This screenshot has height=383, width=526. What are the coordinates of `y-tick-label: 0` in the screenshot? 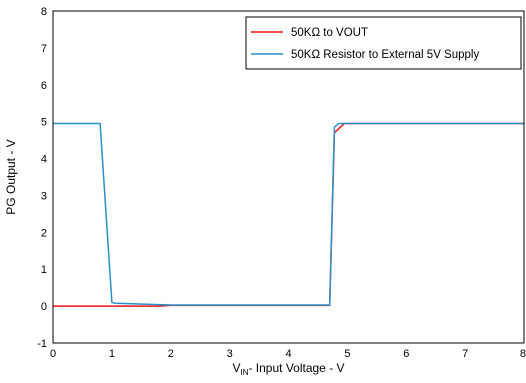 It's located at (44, 307).